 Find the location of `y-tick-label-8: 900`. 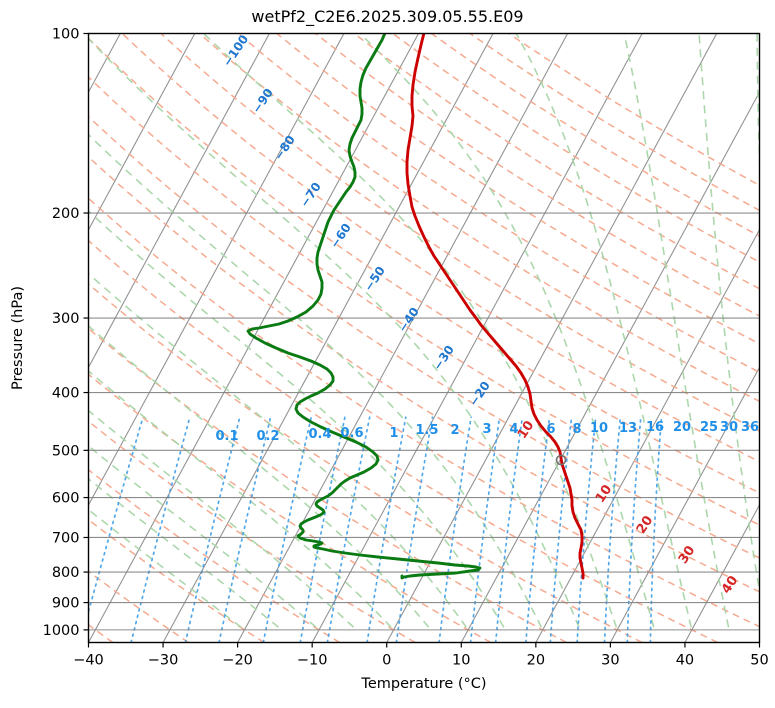

y-tick-label-8: 900 is located at coordinates (66, 604).